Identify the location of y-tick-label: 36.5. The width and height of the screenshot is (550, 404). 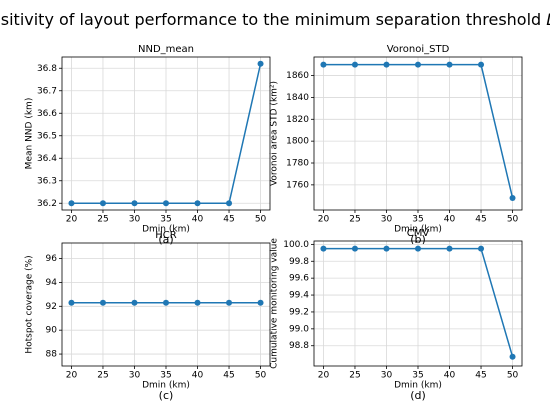
(47, 136).